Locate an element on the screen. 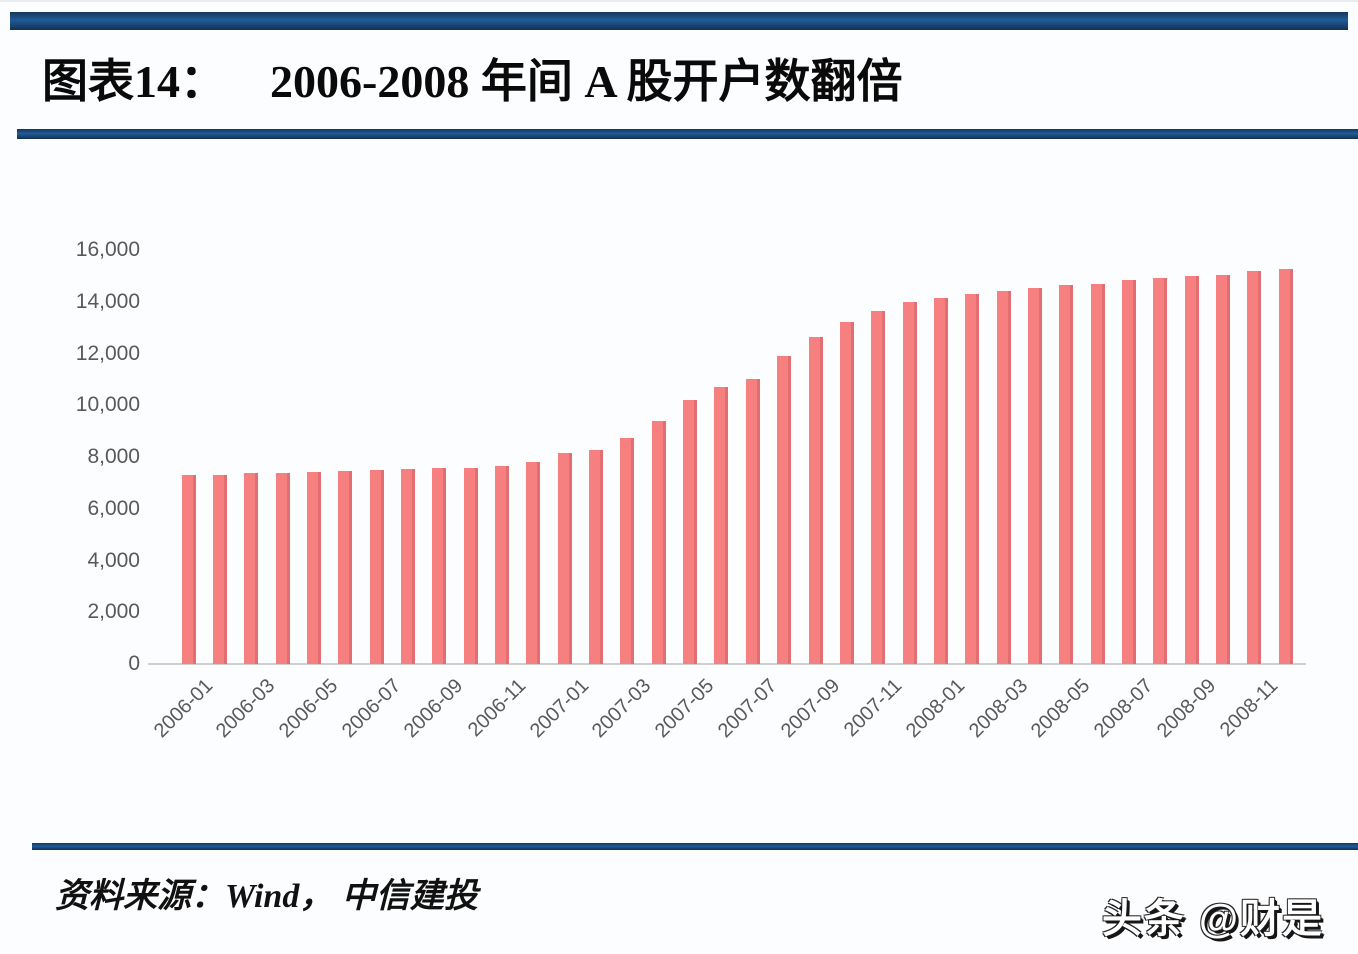  y-axis-tick-label: 4,000 is located at coordinates (113, 560).